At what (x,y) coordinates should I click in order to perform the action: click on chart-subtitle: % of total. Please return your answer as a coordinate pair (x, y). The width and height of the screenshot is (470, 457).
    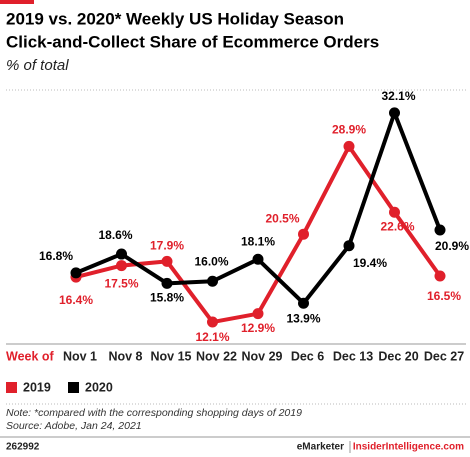
    Looking at the image, I should click on (37, 65).